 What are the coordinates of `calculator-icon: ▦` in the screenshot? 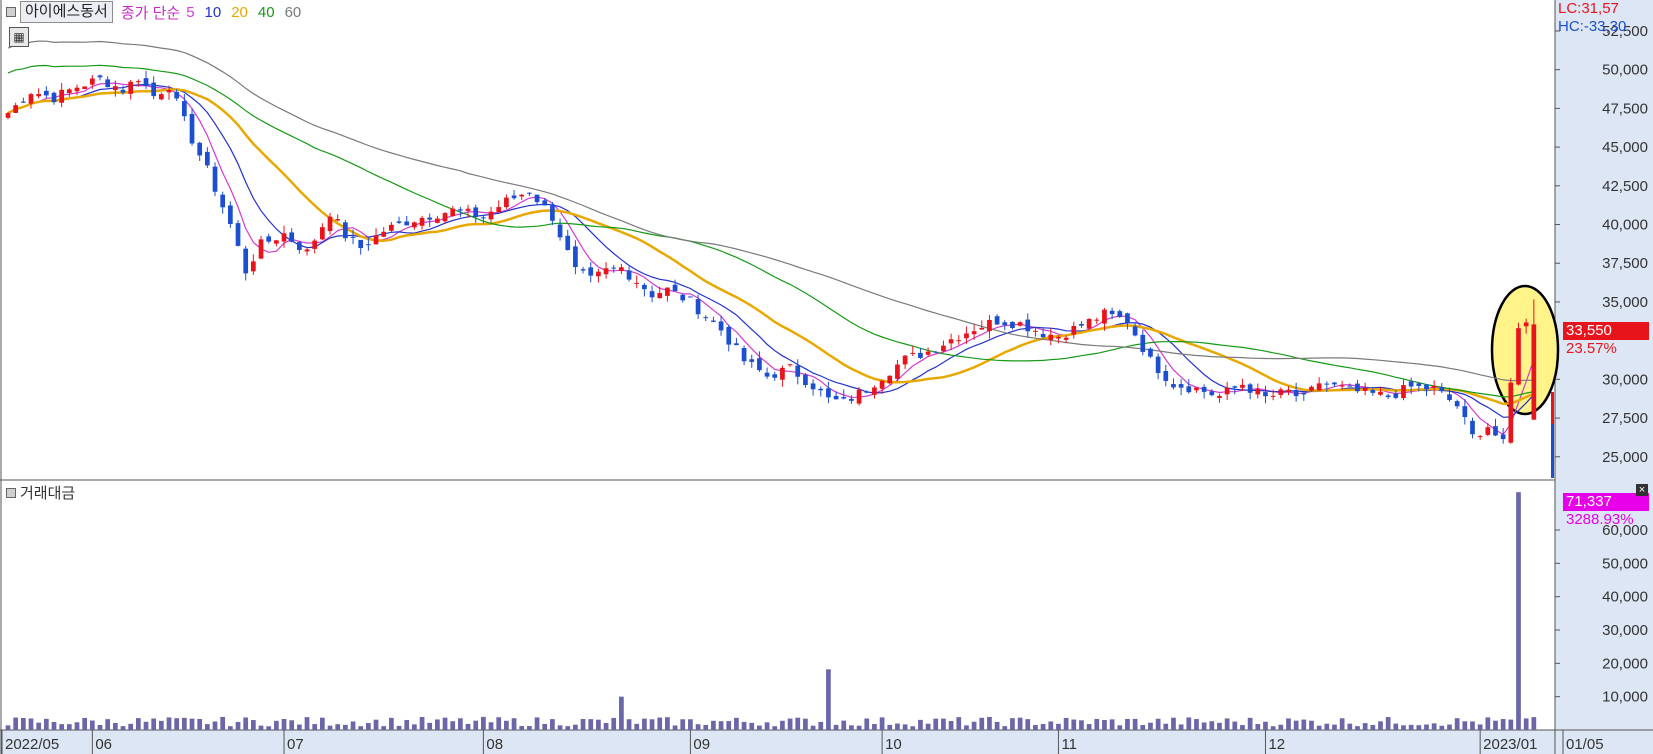 It's located at (19, 37).